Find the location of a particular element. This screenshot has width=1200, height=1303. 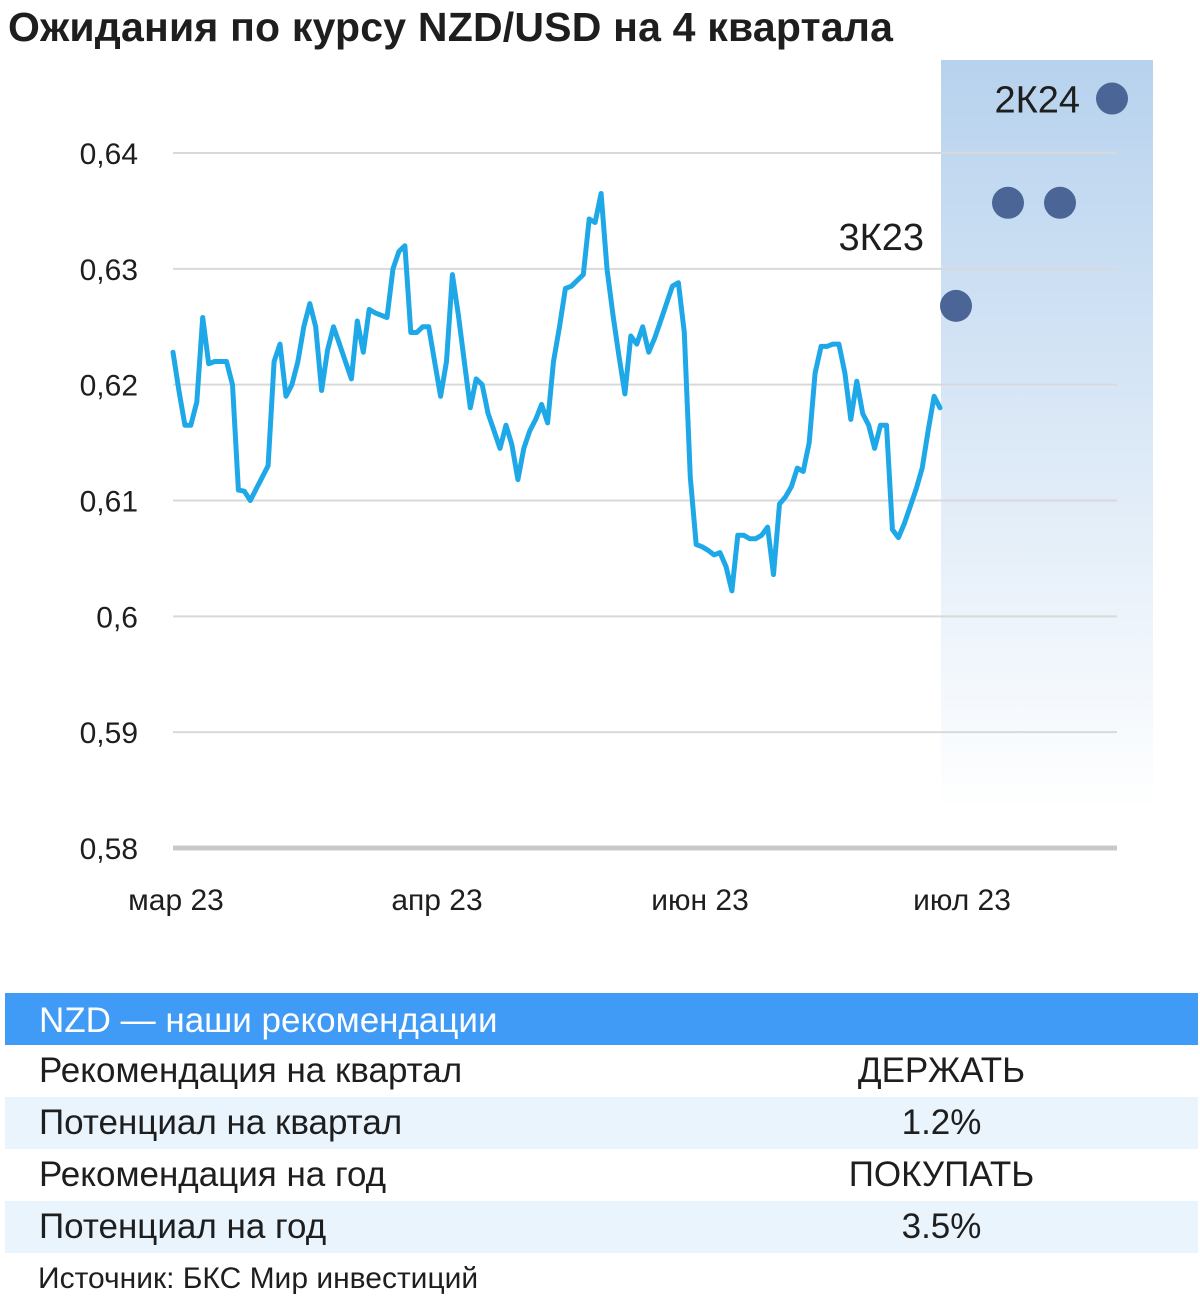

table-row: Потенциал на квартал 1.2% is located at coordinates (601, 1123).